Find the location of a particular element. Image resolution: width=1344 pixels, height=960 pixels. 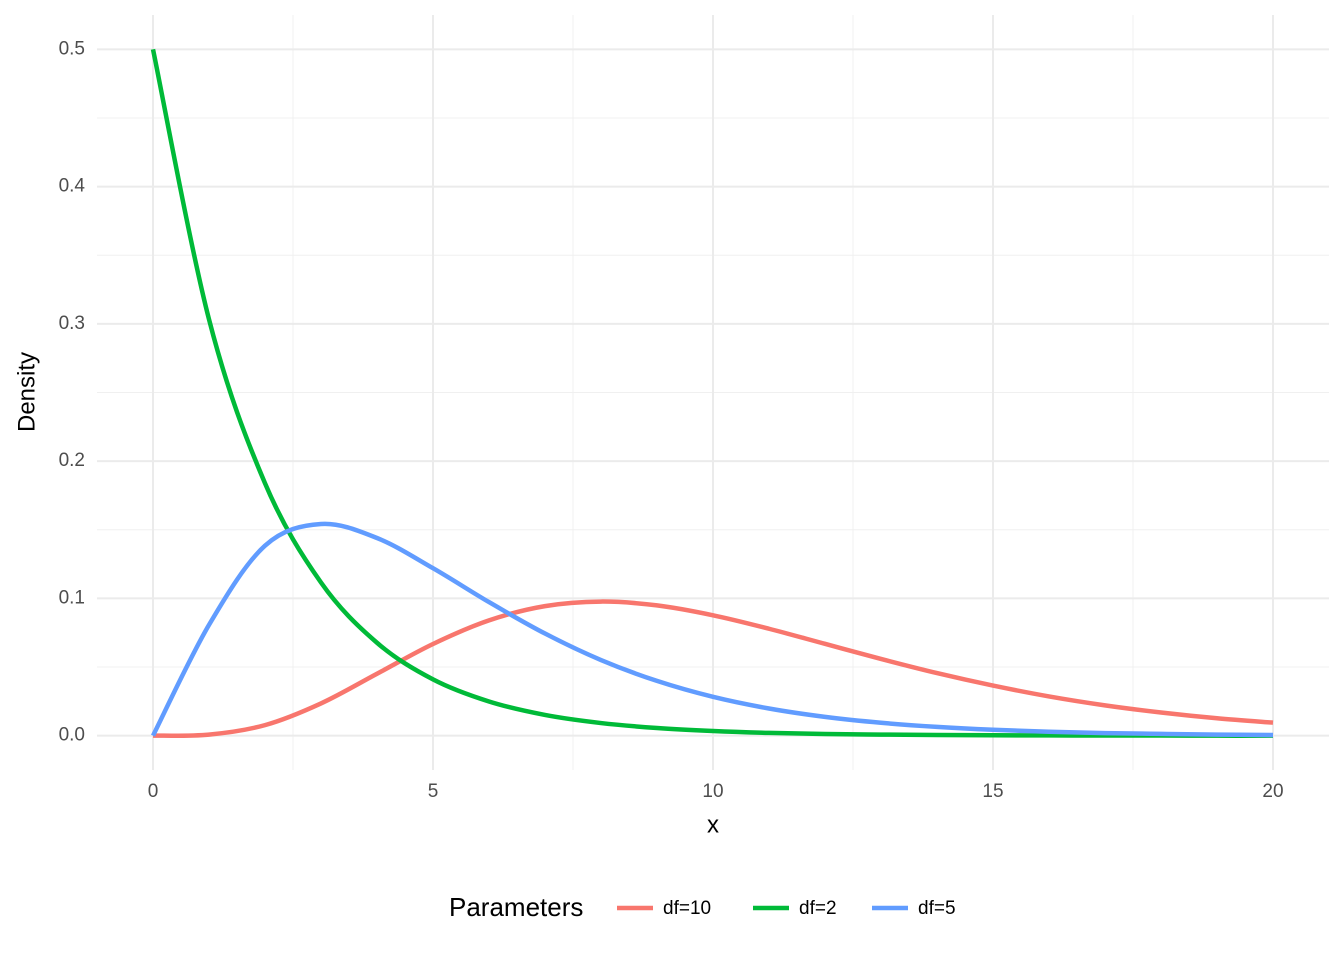

y-tick-label: 0.1 is located at coordinates (72, 597).